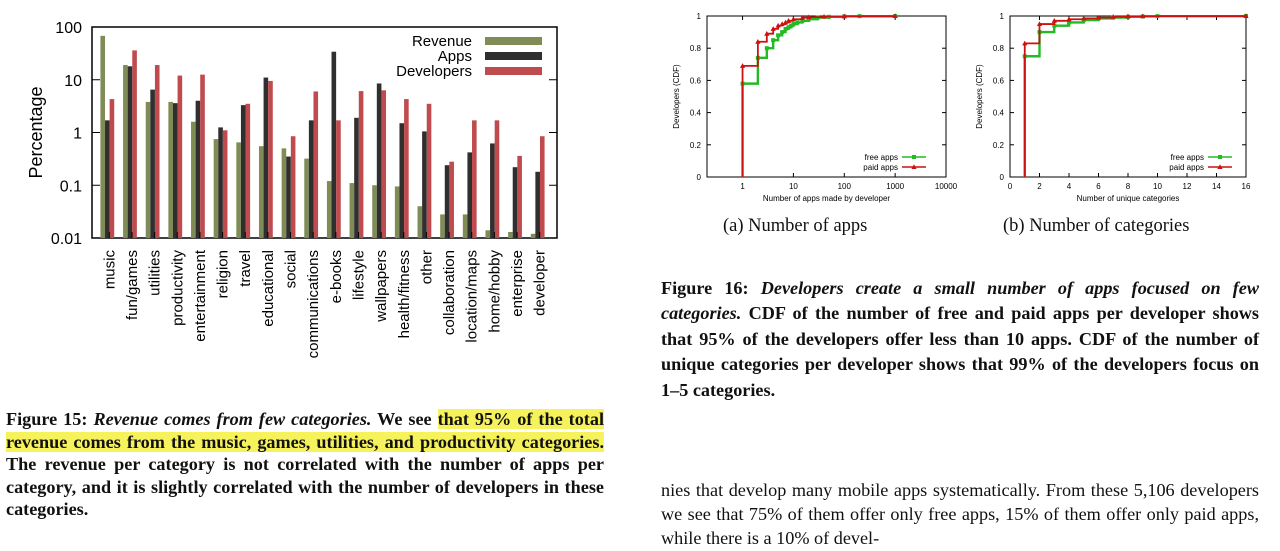  Describe the element at coordinates (696, 145) in the screenshot. I see `y-tick-label: 0.2` at that location.